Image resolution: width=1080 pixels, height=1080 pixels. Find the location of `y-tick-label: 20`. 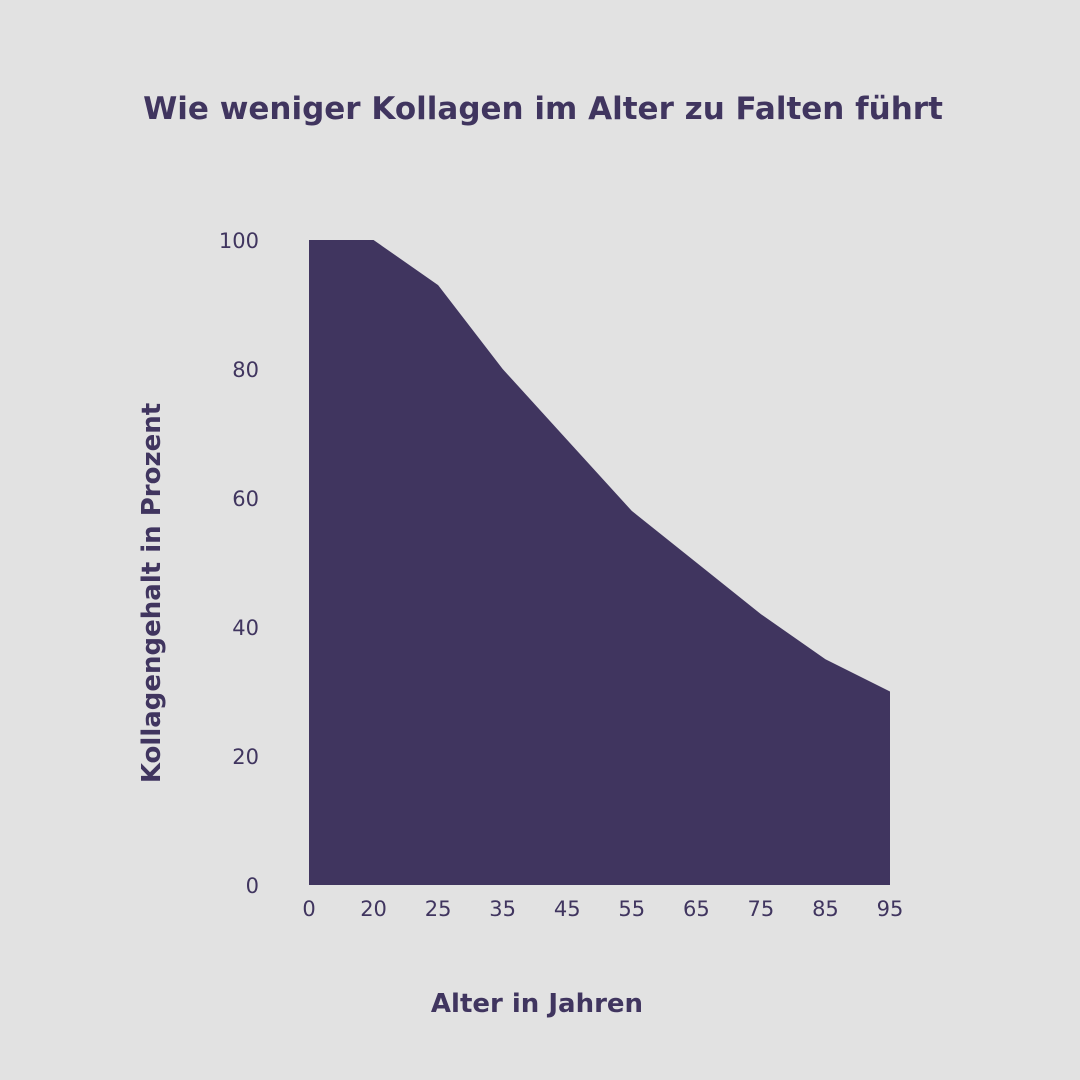

y-tick-label: 20 is located at coordinates (245, 757).